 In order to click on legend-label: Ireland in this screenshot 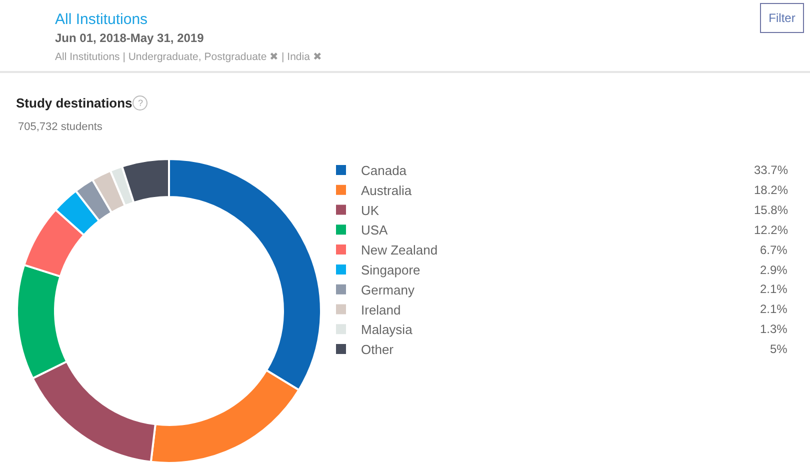, I will do `click(381, 310)`.